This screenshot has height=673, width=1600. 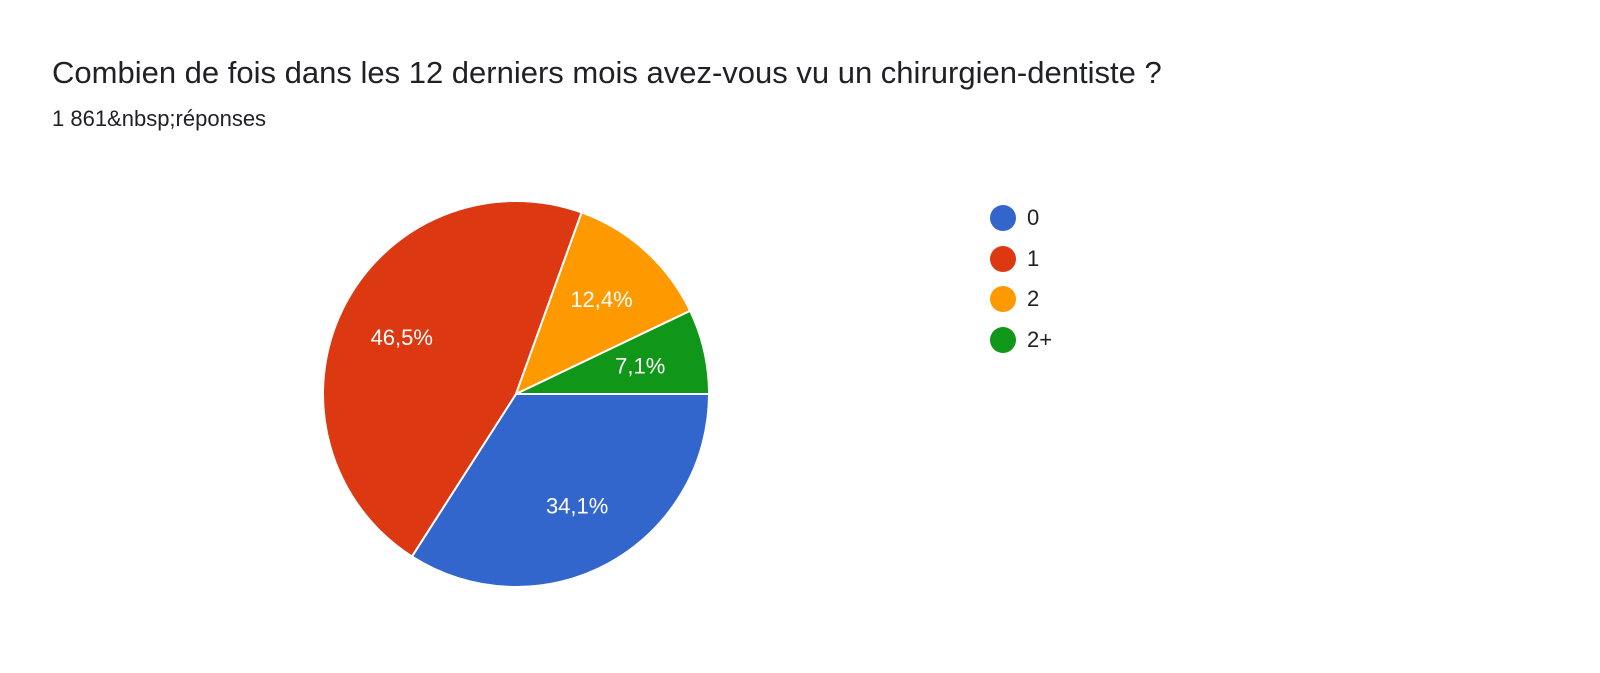 I want to click on legend-item-1: 1, so click(x=1021, y=259).